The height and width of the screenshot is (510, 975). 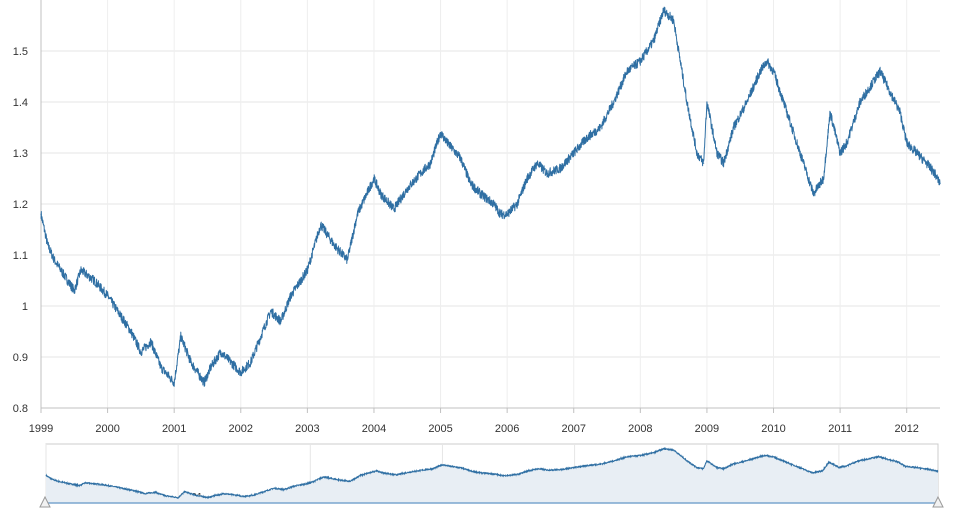 What do you see at coordinates (20, 103) in the screenshot?
I see `y-tick-label: 1.4` at bounding box center [20, 103].